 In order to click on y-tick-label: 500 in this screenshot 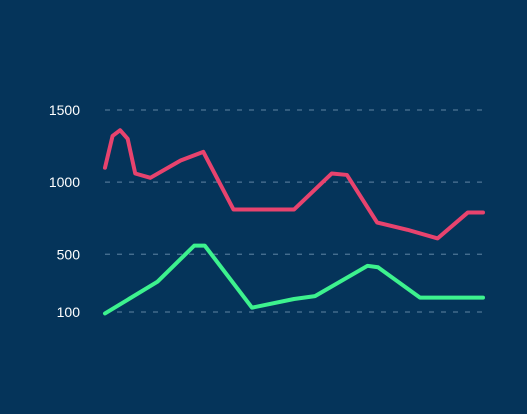, I will do `click(69, 254)`.